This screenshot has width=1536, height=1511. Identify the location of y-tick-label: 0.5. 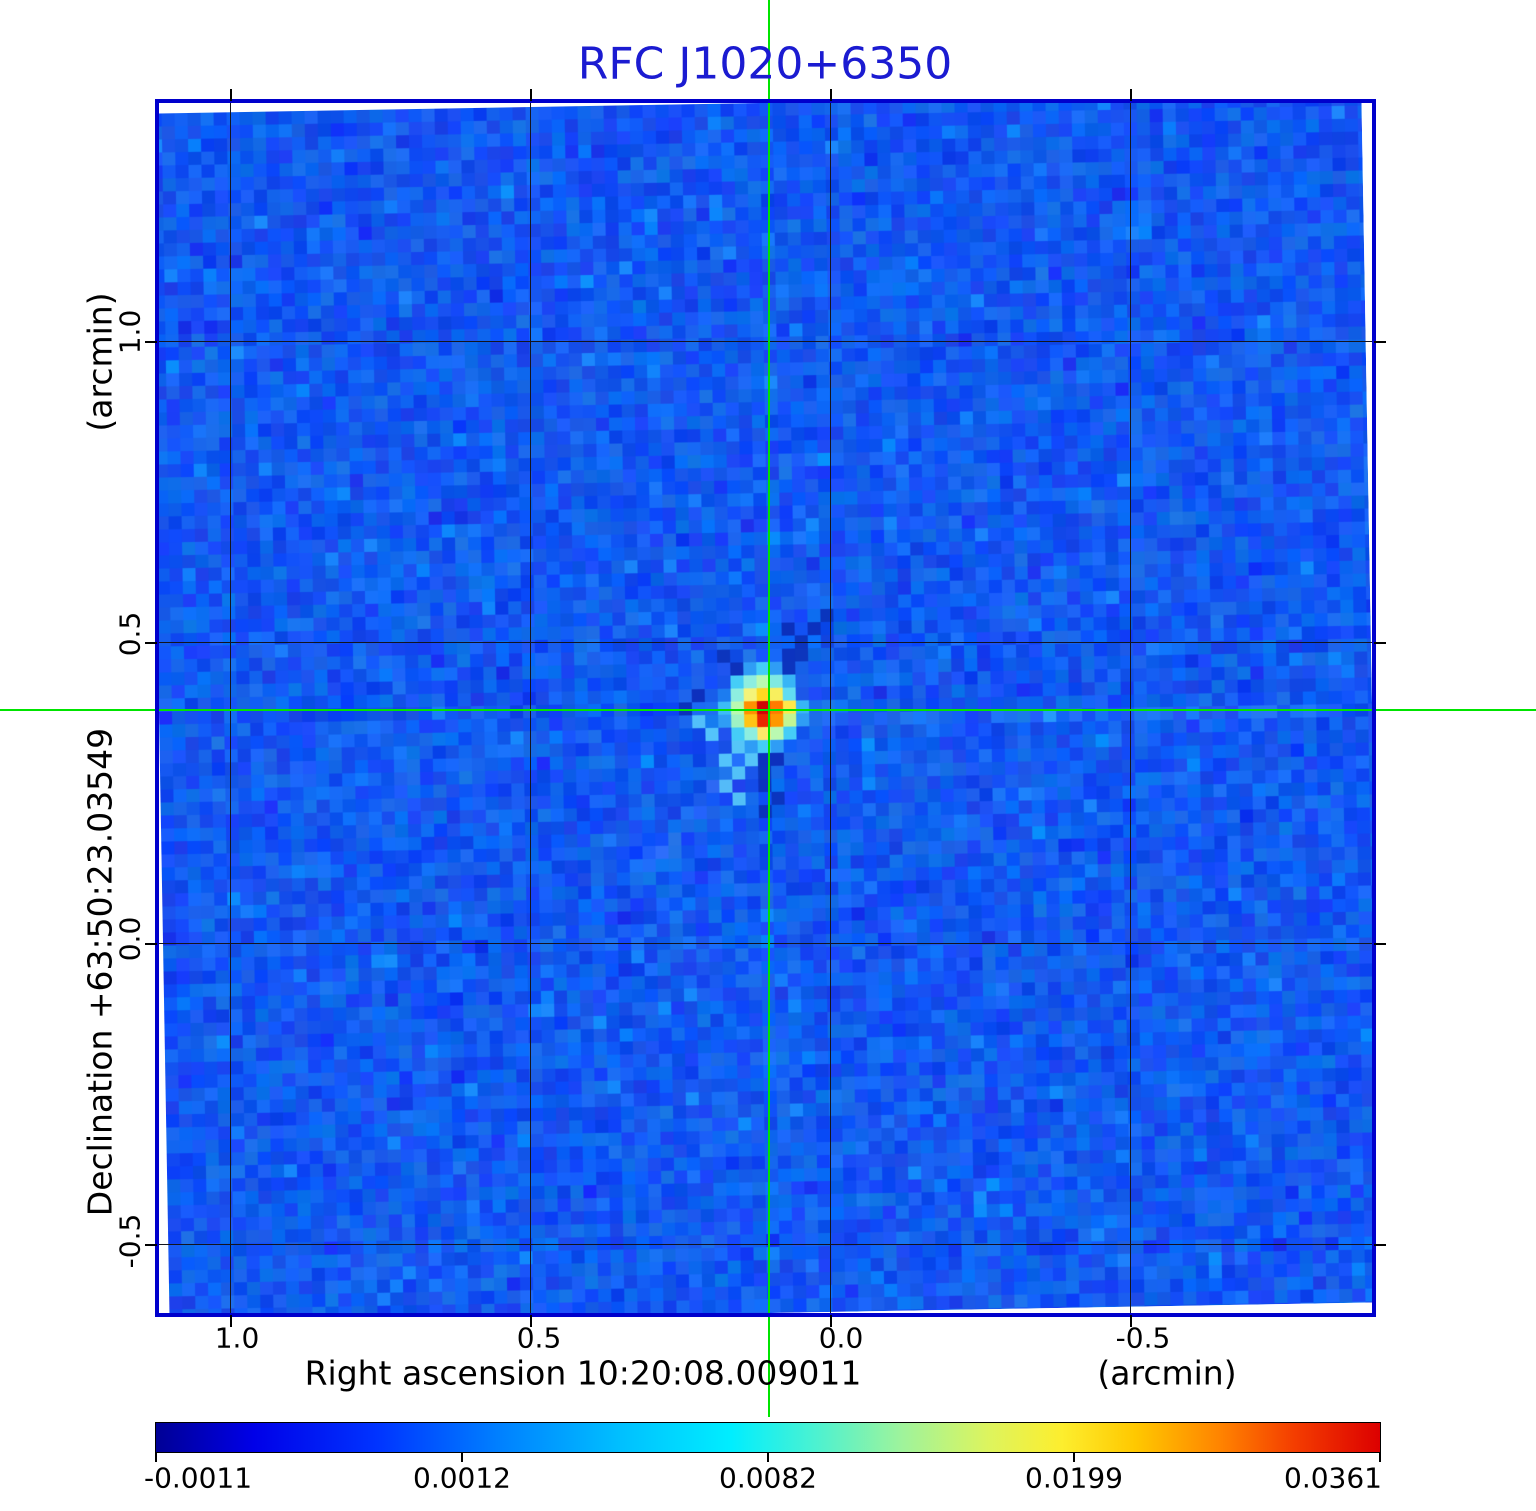
(130, 634).